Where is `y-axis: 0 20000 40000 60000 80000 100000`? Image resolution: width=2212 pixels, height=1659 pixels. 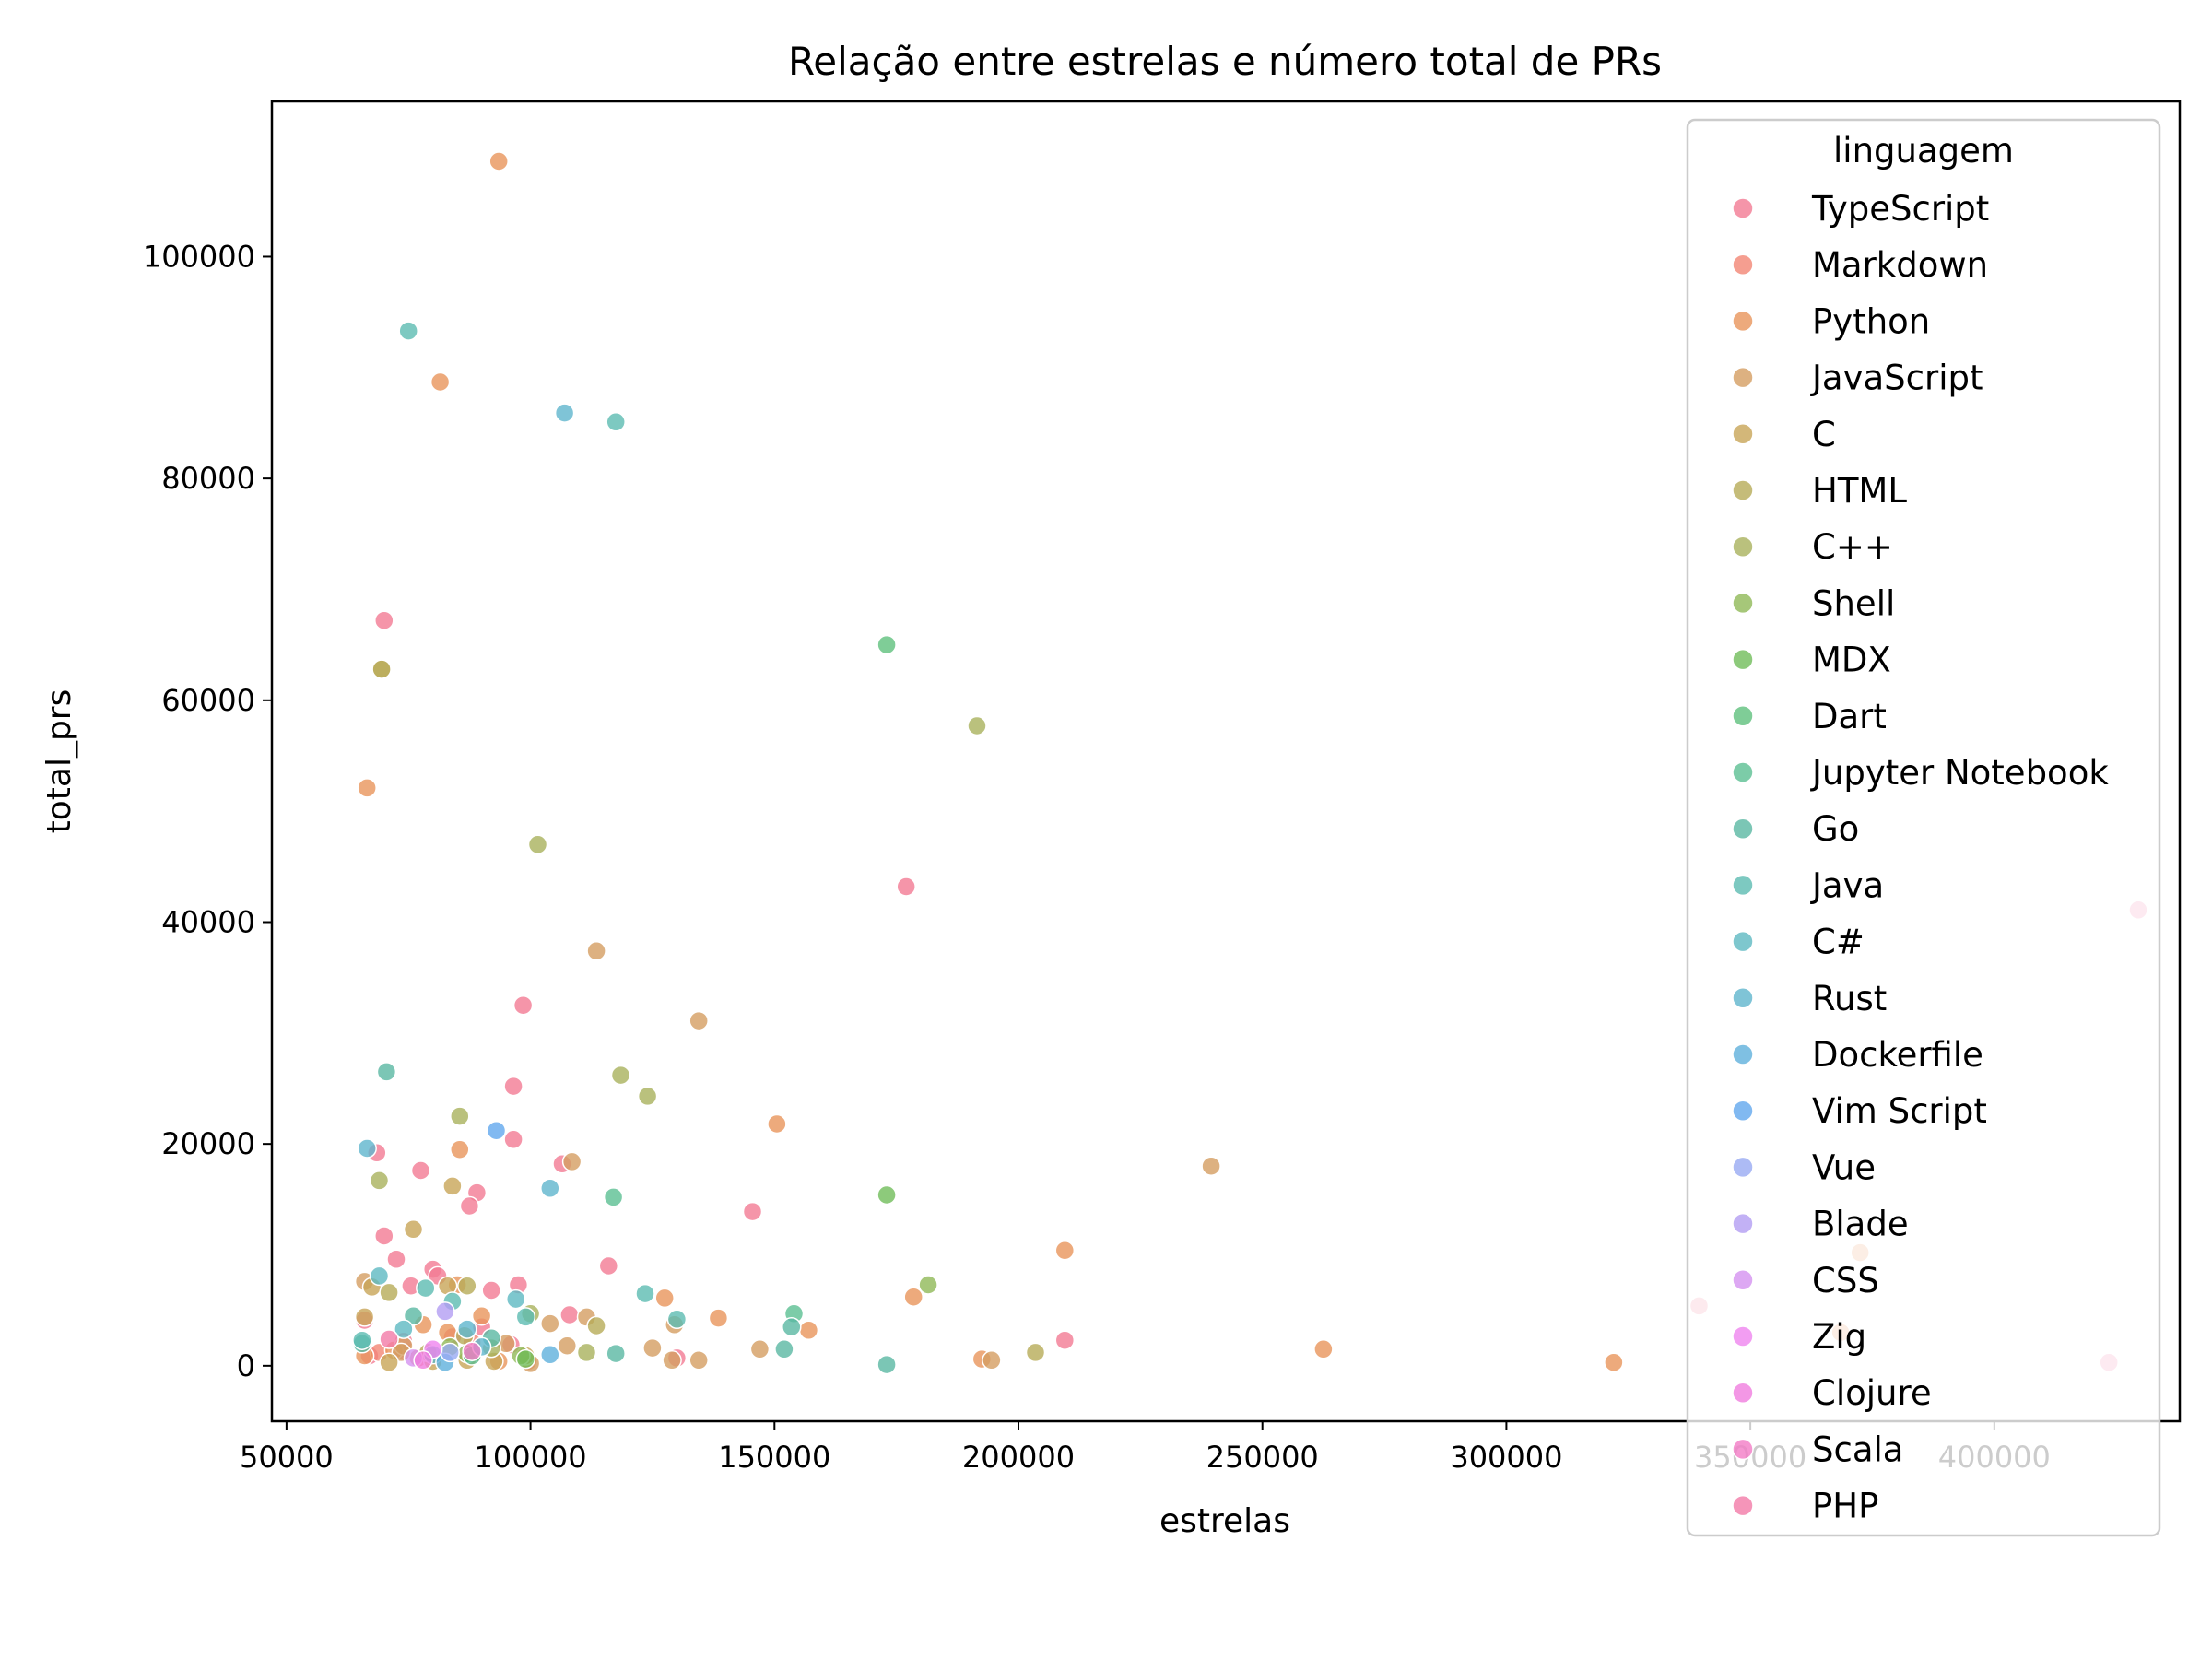
y-axis: 0 20000 40000 60000 80000 100000 is located at coordinates (207, 811).